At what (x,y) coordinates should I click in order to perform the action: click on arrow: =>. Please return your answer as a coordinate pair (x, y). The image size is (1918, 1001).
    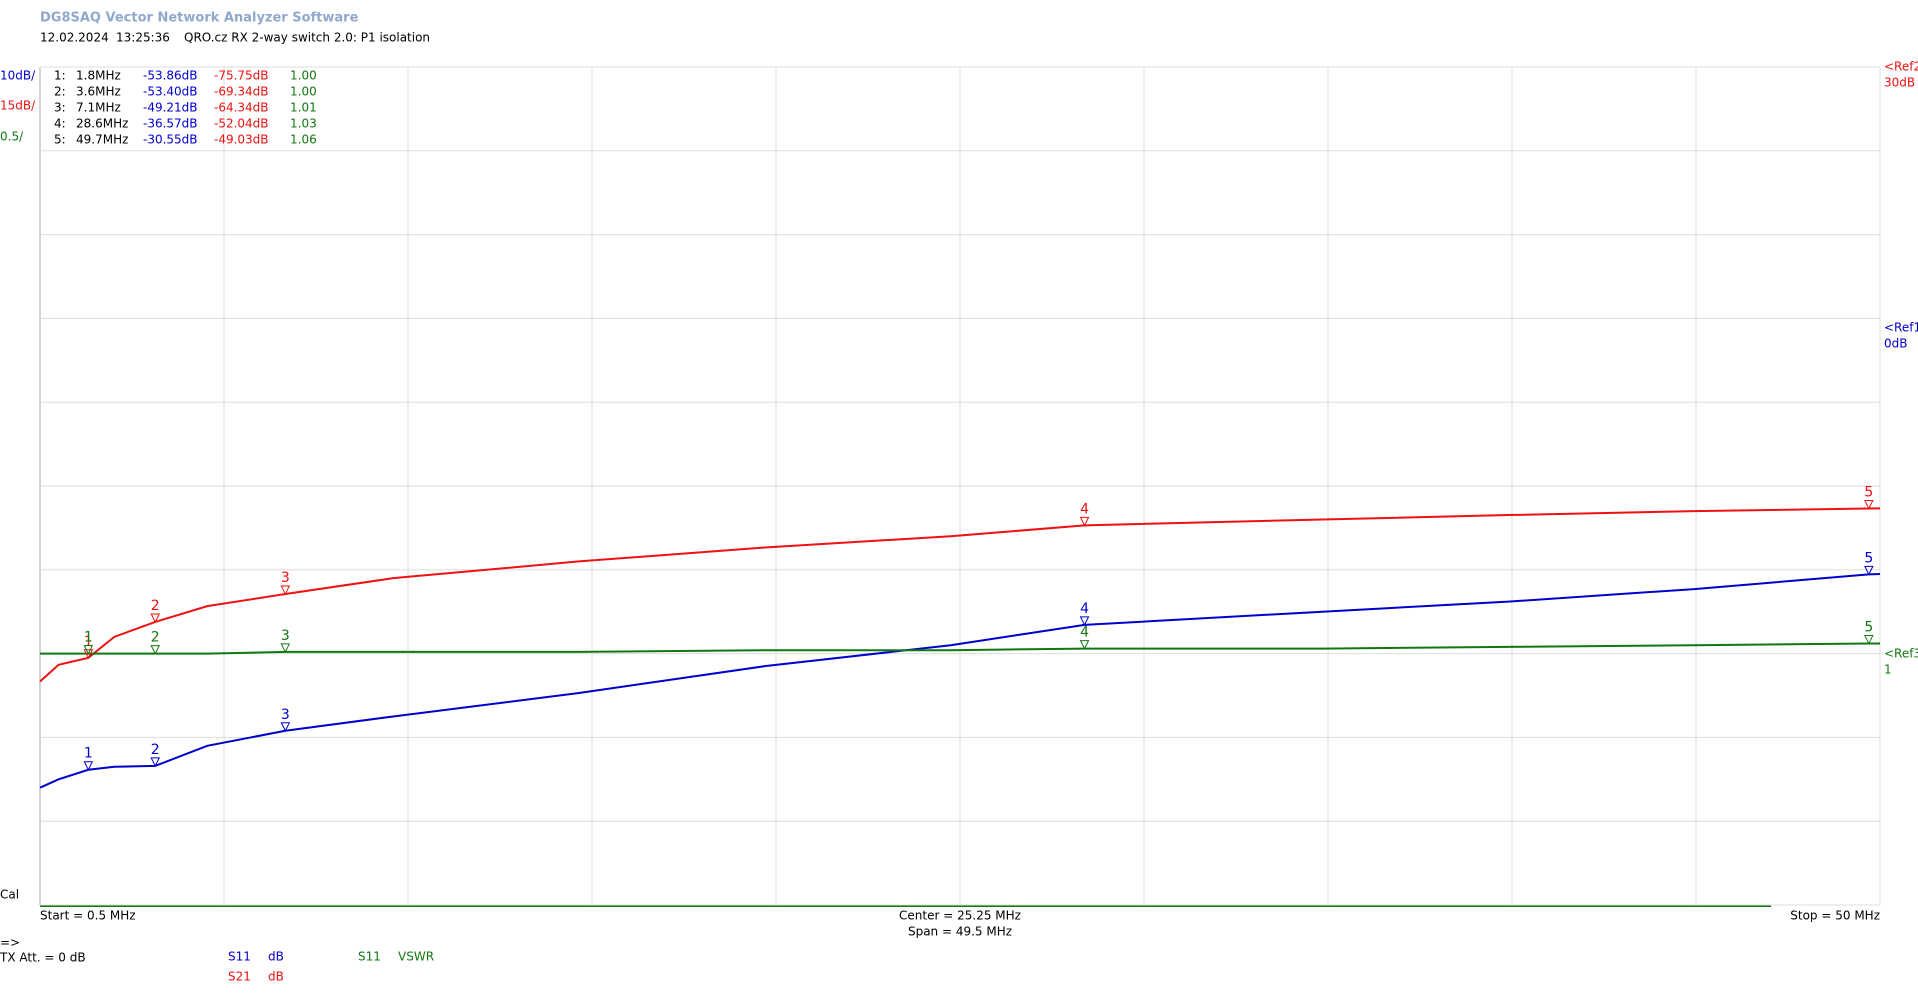
    Looking at the image, I should click on (10, 943).